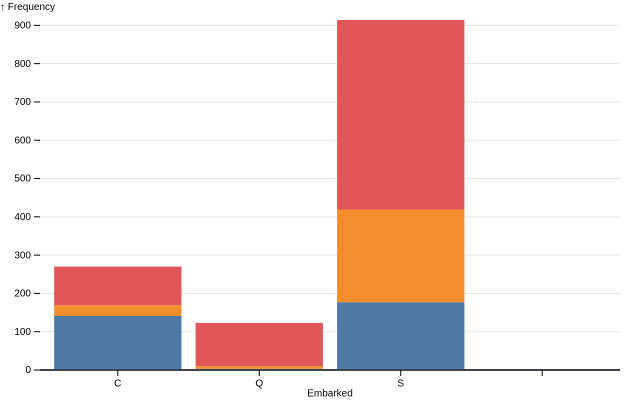 The height and width of the screenshot is (400, 640). Describe the element at coordinates (22, 140) in the screenshot. I see `svg-text: 600` at that location.